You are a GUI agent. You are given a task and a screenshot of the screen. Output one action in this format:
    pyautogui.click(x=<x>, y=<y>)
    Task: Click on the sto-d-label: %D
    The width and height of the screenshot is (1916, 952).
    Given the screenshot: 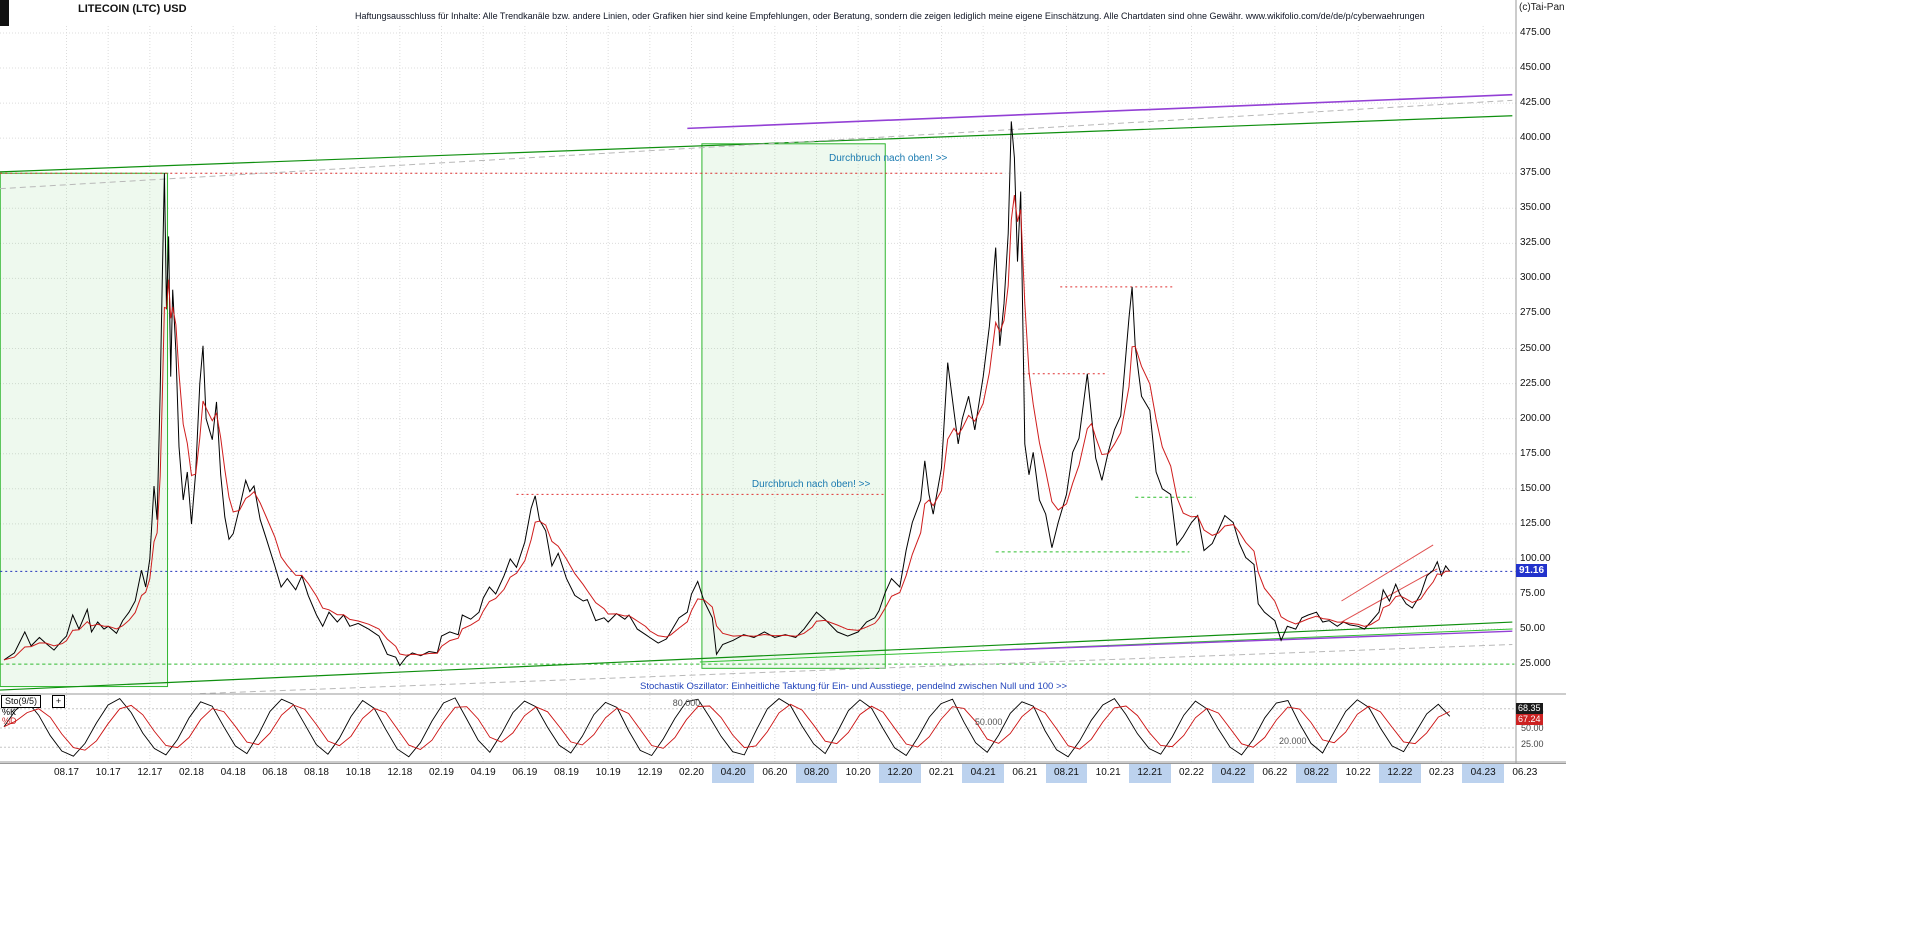 What is the action you would take?
    pyautogui.click(x=9, y=721)
    